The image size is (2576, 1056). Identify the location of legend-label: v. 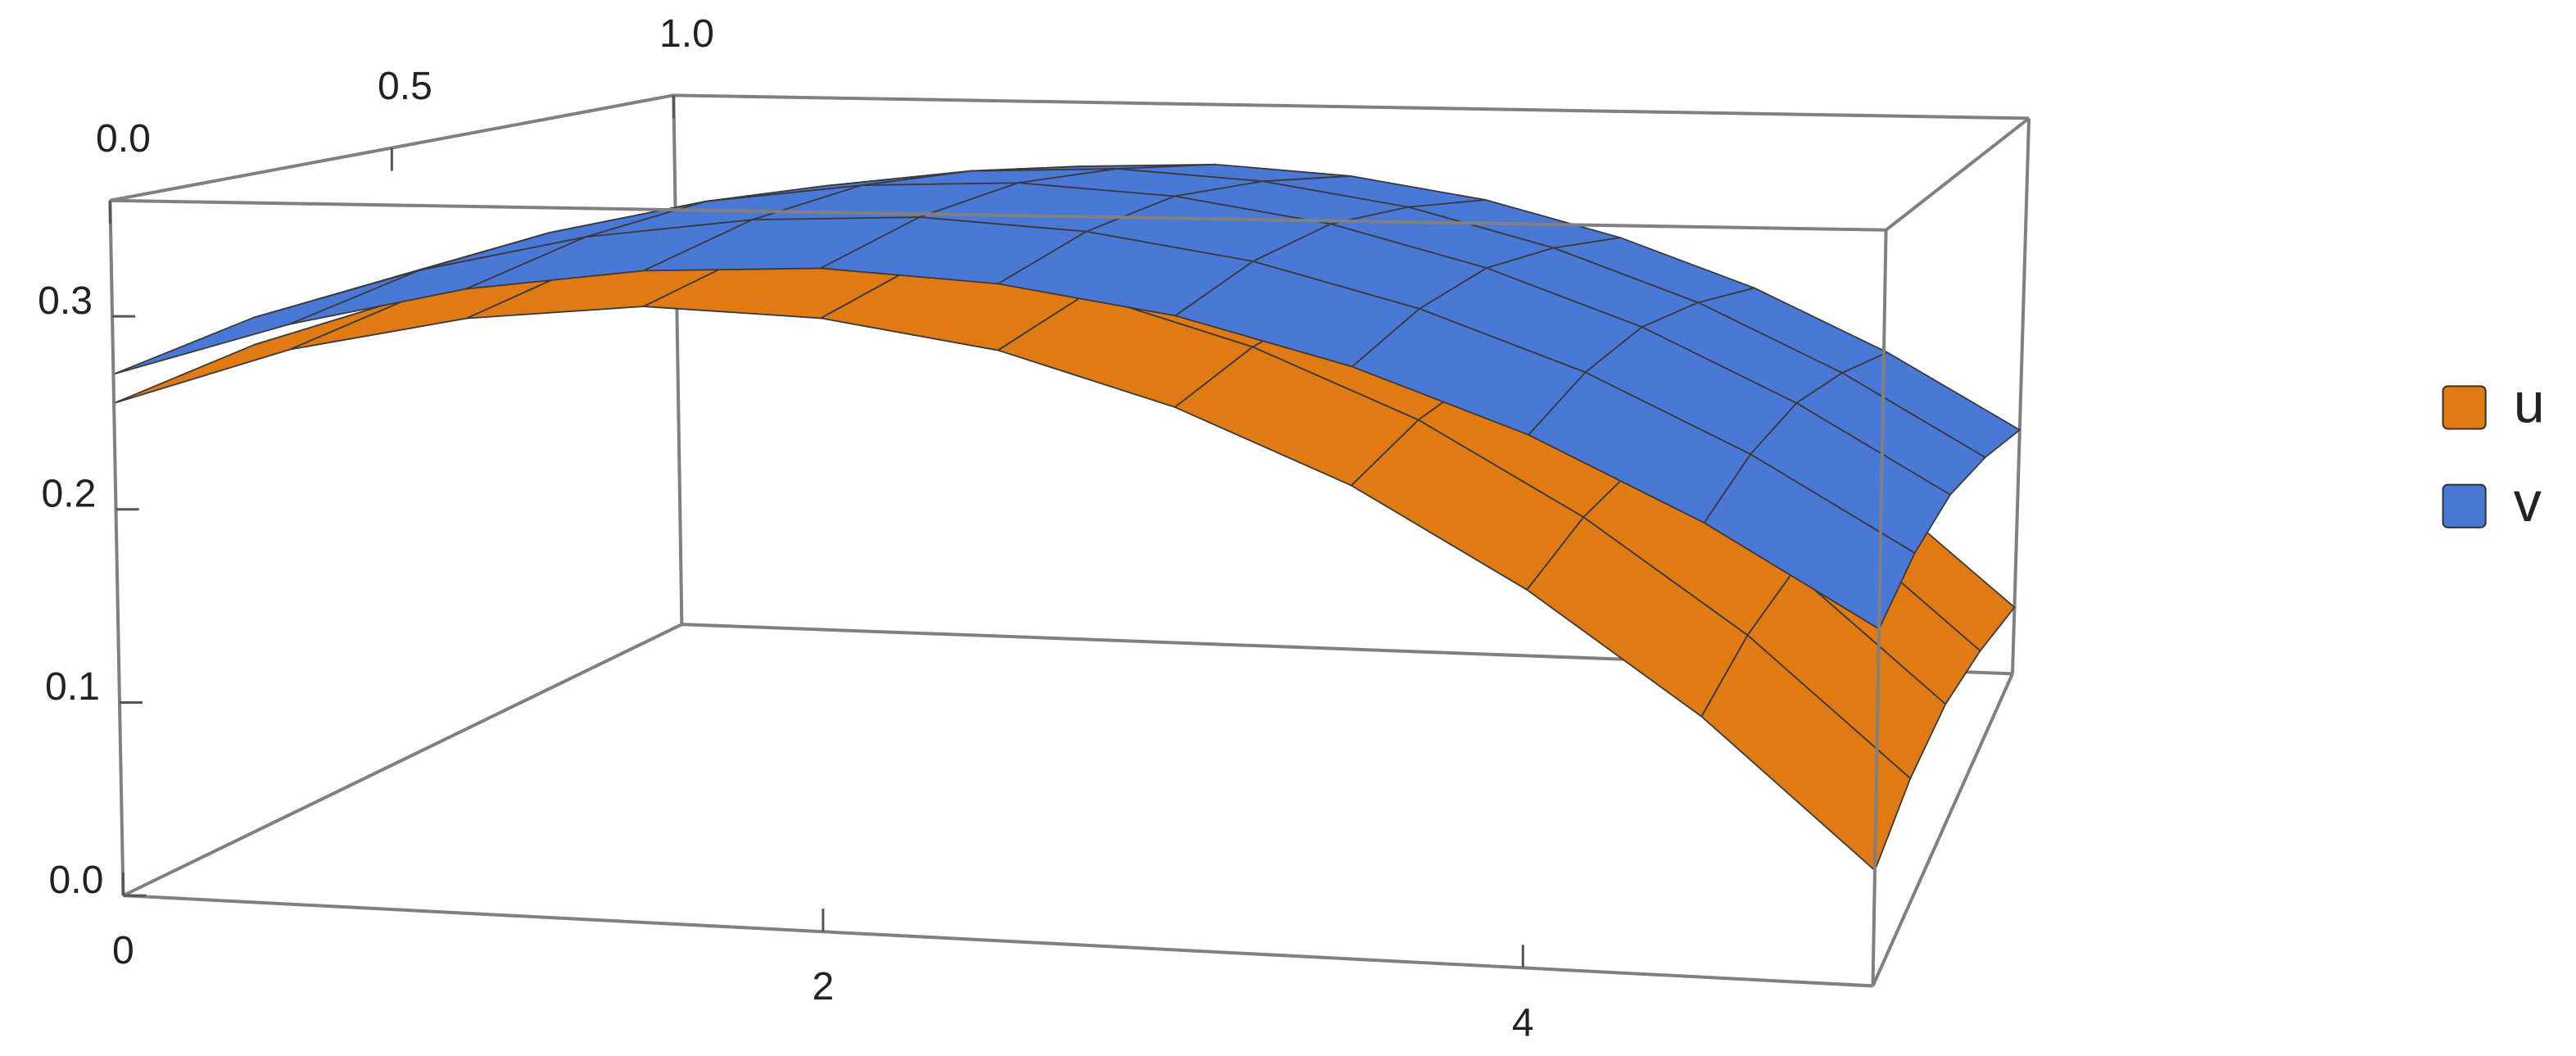
(2528, 502).